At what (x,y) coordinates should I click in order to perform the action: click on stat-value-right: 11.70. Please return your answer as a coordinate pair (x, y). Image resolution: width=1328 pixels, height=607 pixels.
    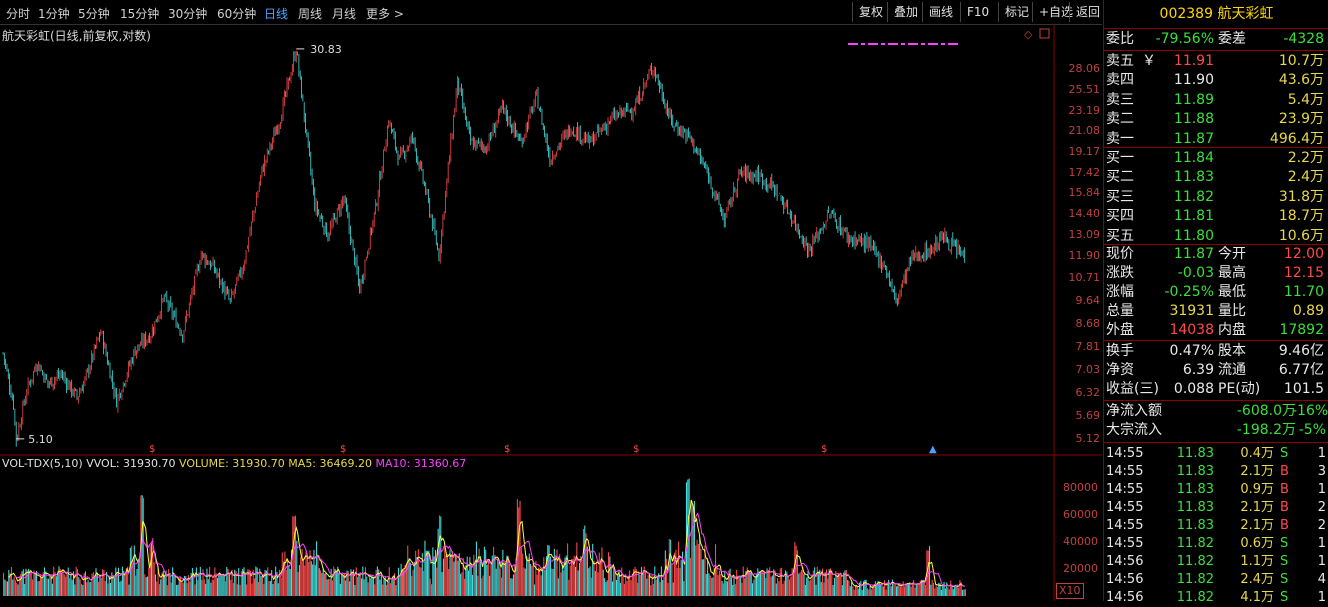
    Looking at the image, I should click on (1303, 292).